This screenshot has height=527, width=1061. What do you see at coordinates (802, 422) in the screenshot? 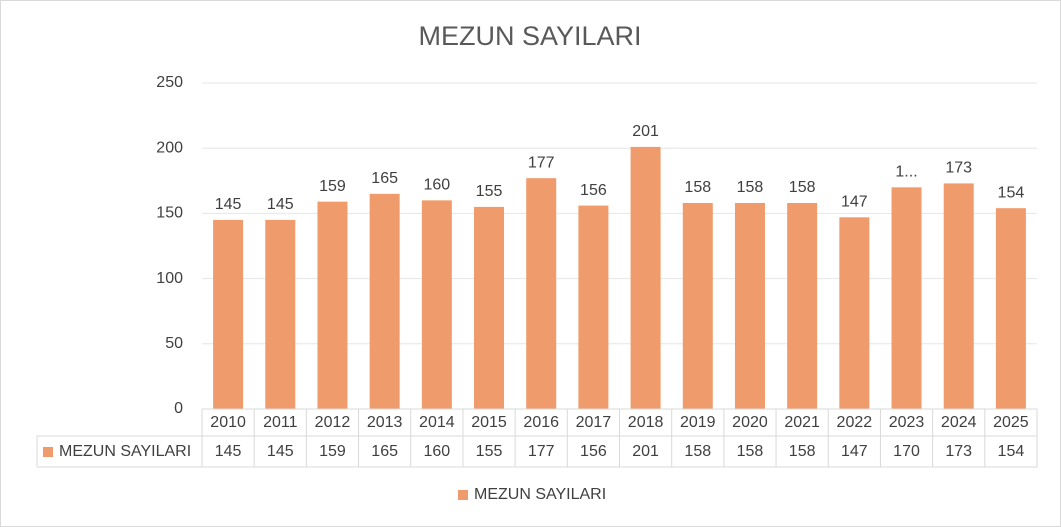
I see `x-tick-label: 2021` at bounding box center [802, 422].